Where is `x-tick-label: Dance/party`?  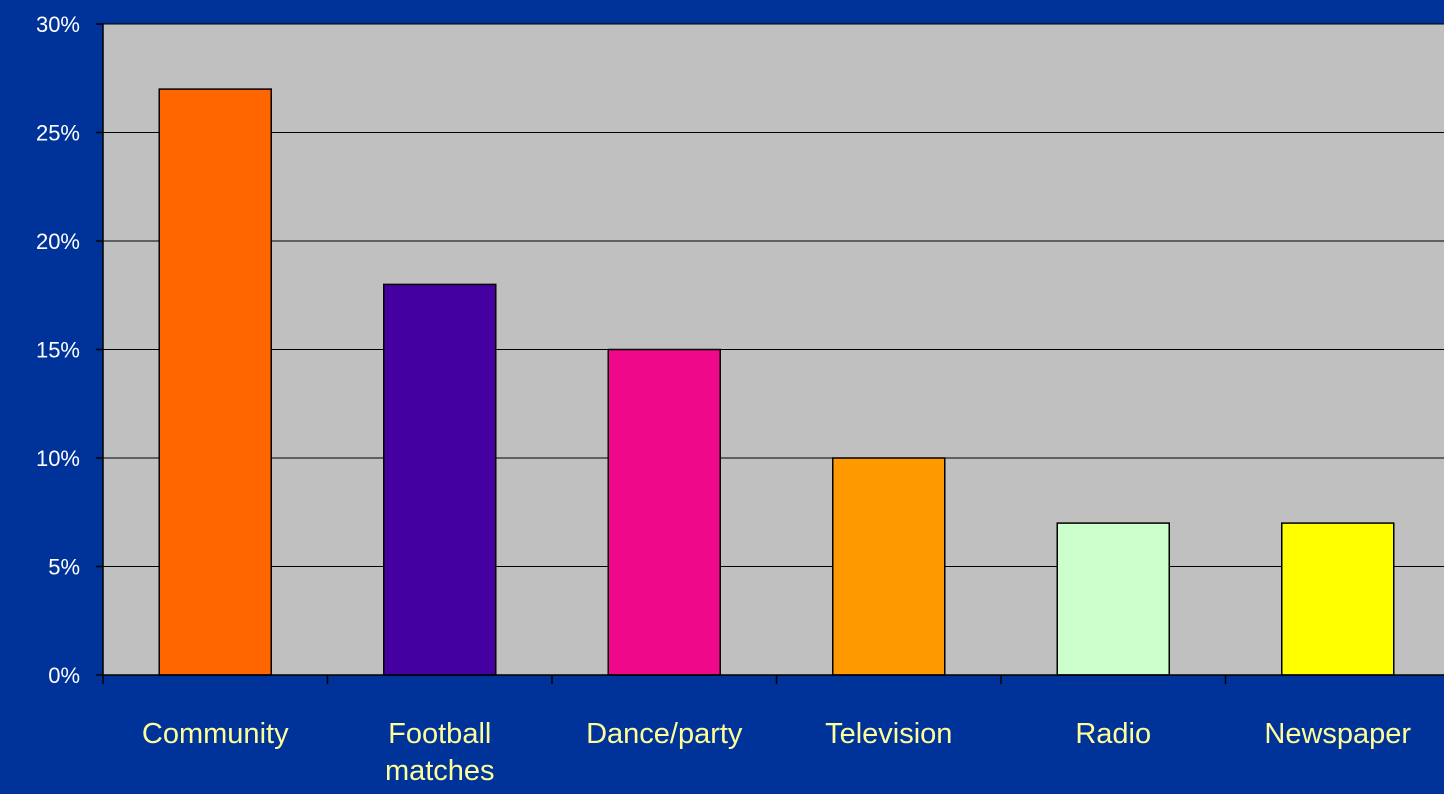 x-tick-label: Dance/party is located at coordinates (664, 734).